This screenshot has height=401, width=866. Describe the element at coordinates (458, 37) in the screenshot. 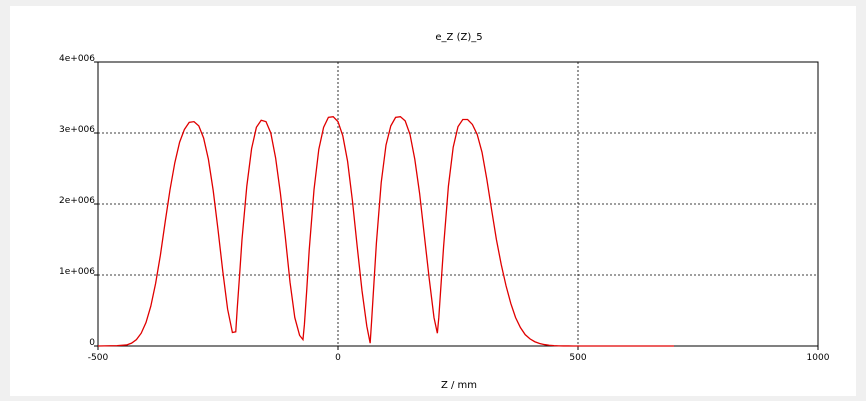

I see `chart-title: e_Z (Z)_5` at that location.